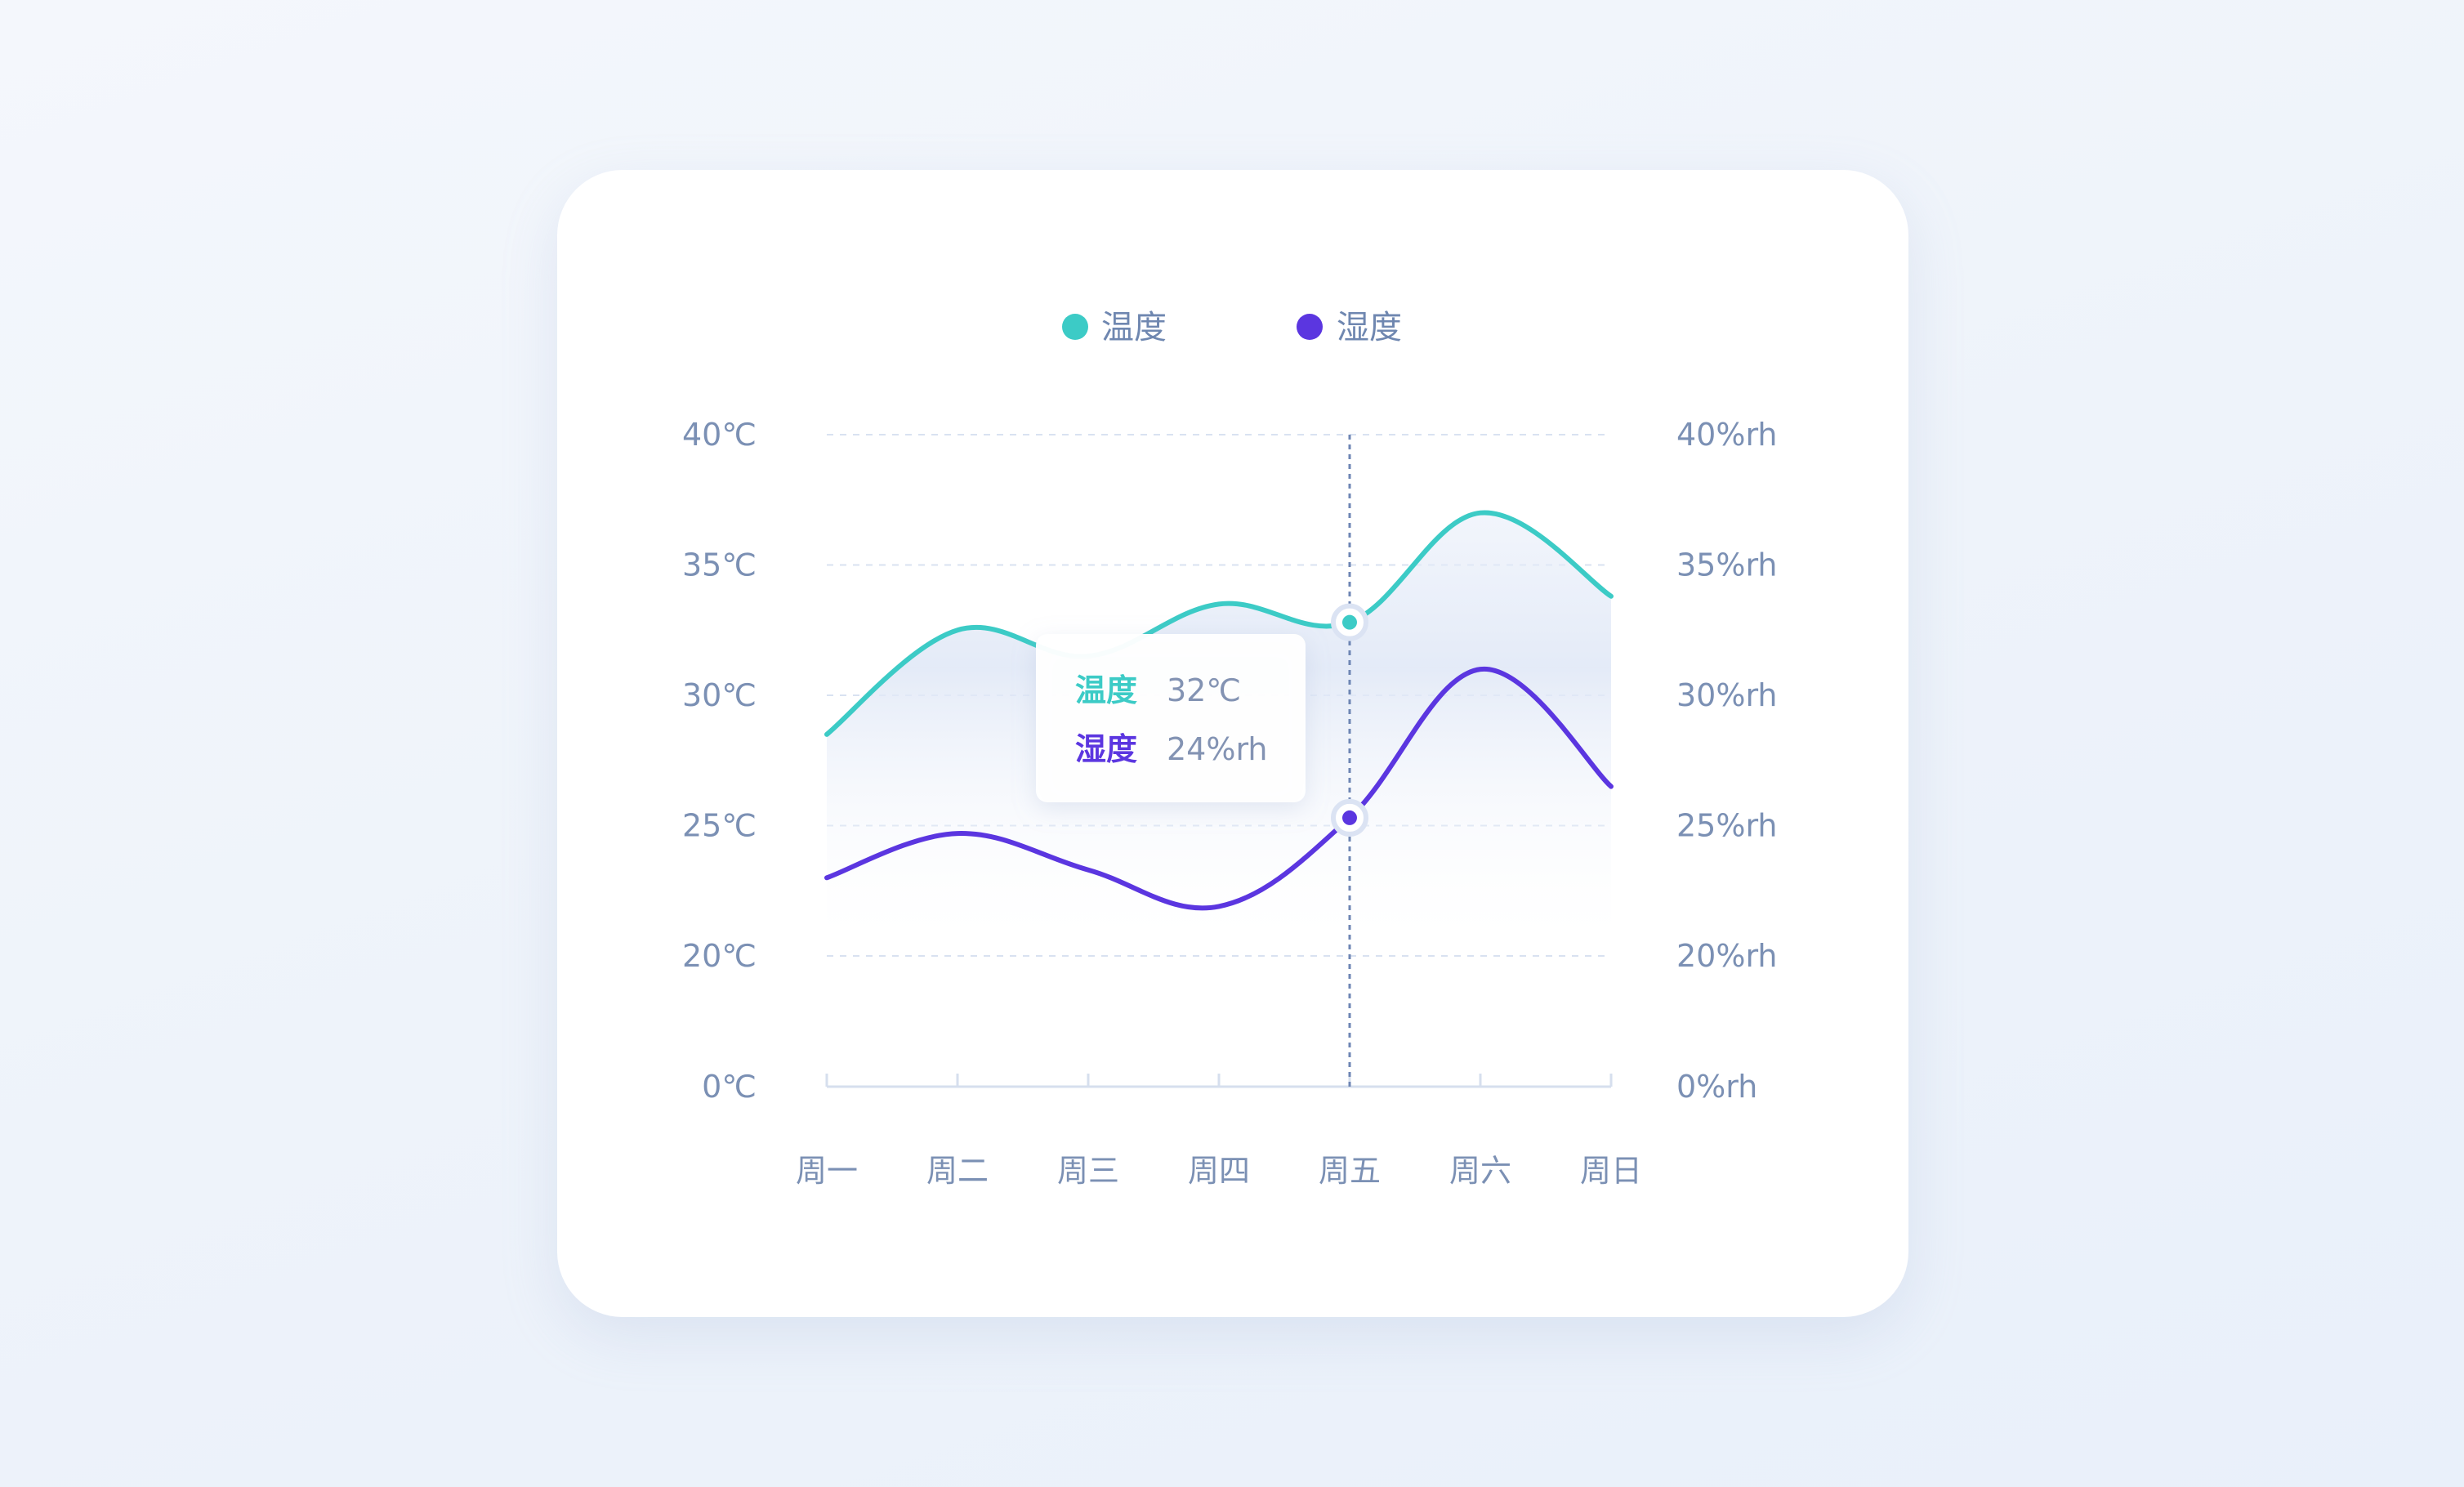  I want to click on legend-label-humidity: 湿度, so click(1369, 327).